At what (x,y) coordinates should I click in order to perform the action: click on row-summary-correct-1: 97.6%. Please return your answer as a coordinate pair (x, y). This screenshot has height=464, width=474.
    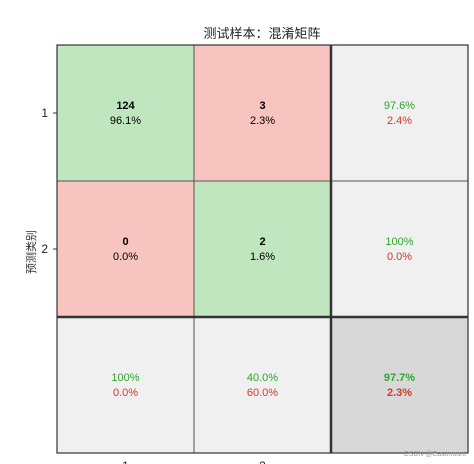
    Looking at the image, I should click on (399, 106).